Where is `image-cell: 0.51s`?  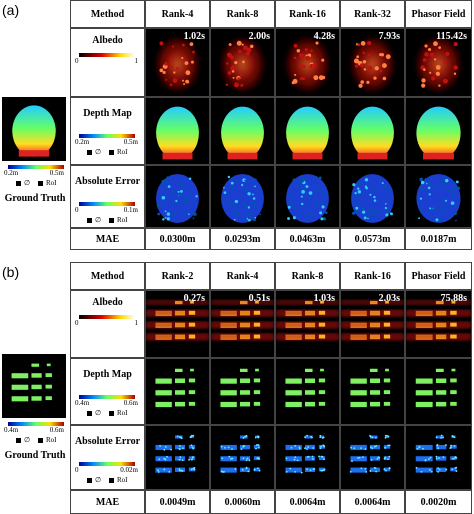 image-cell: 0.51s is located at coordinates (242, 324).